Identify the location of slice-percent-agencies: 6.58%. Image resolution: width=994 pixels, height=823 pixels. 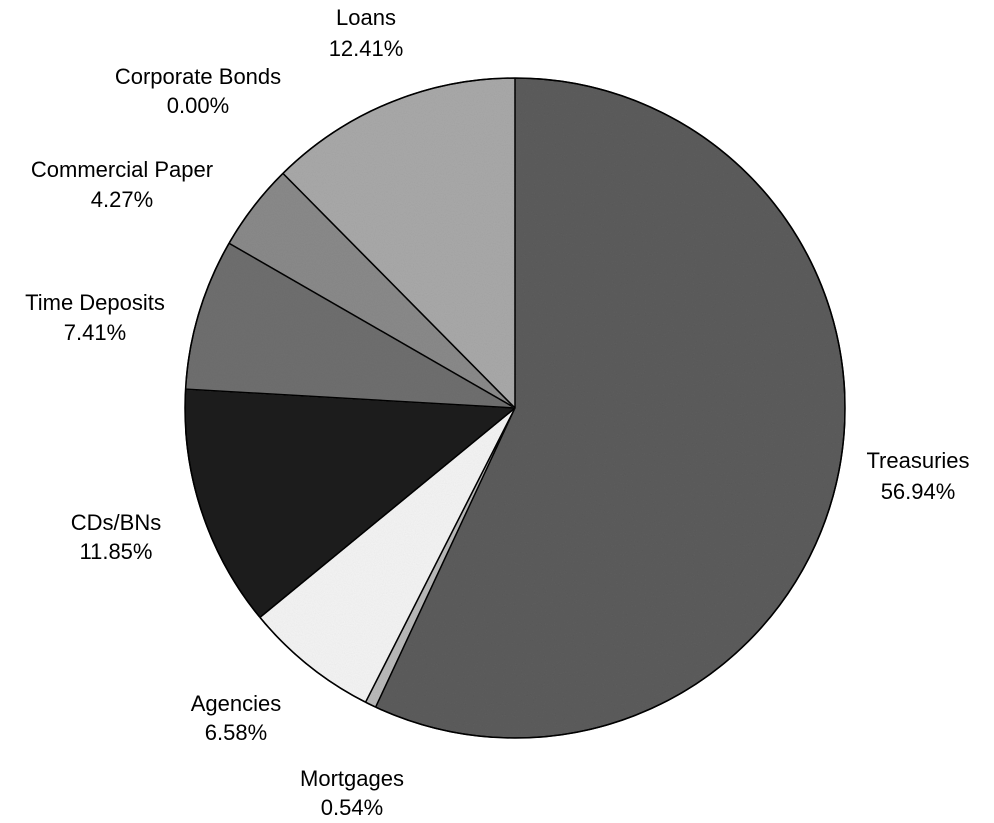
(236, 732).